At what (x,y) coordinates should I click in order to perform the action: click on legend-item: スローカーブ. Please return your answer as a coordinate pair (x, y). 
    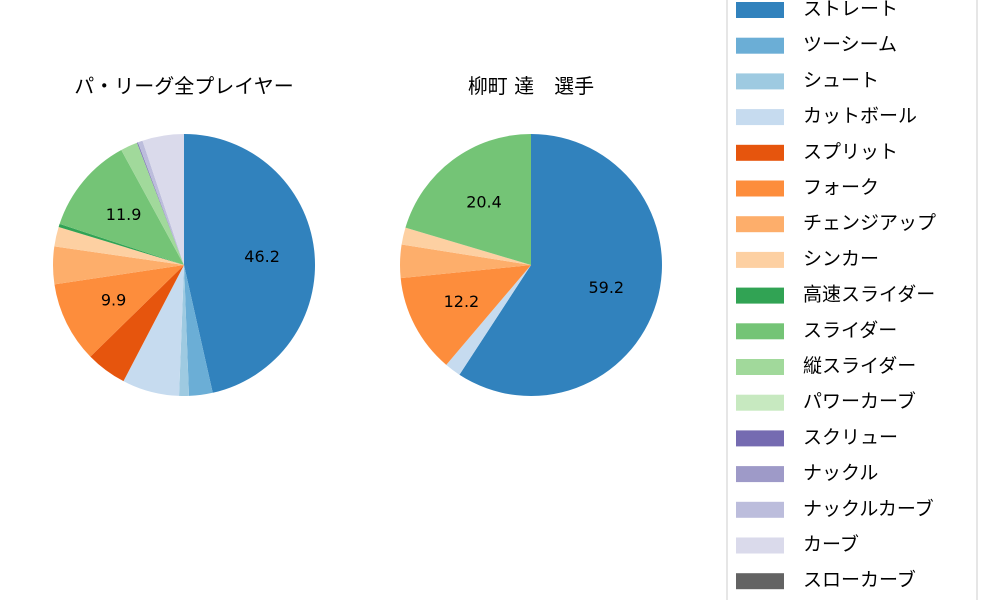
    Looking at the image, I should click on (826, 579).